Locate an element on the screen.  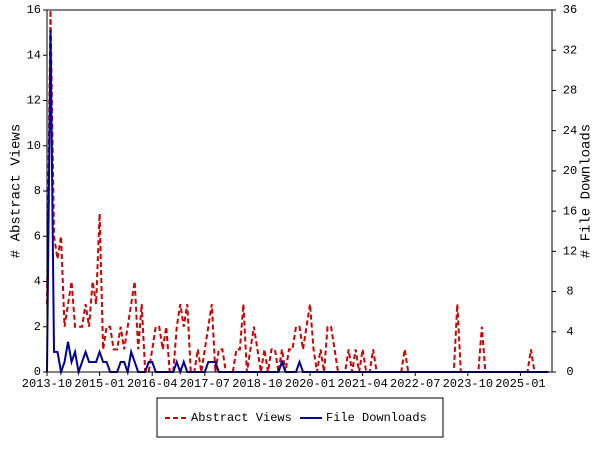
y-tick-label: 16 is located at coordinates (34, 10).